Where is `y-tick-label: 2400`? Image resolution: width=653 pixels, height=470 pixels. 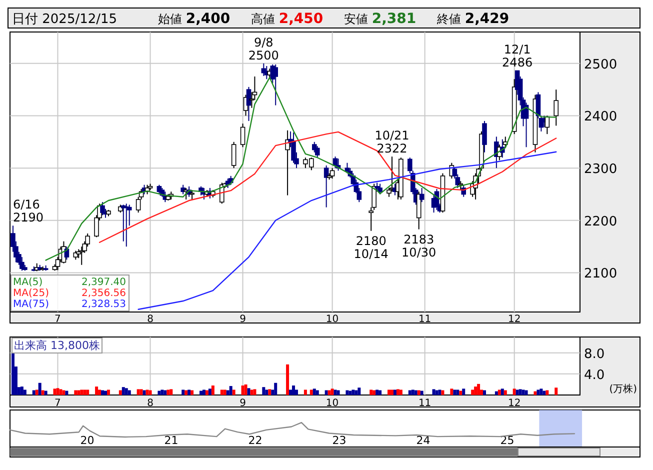 y-tick-label: 2400 is located at coordinates (601, 117).